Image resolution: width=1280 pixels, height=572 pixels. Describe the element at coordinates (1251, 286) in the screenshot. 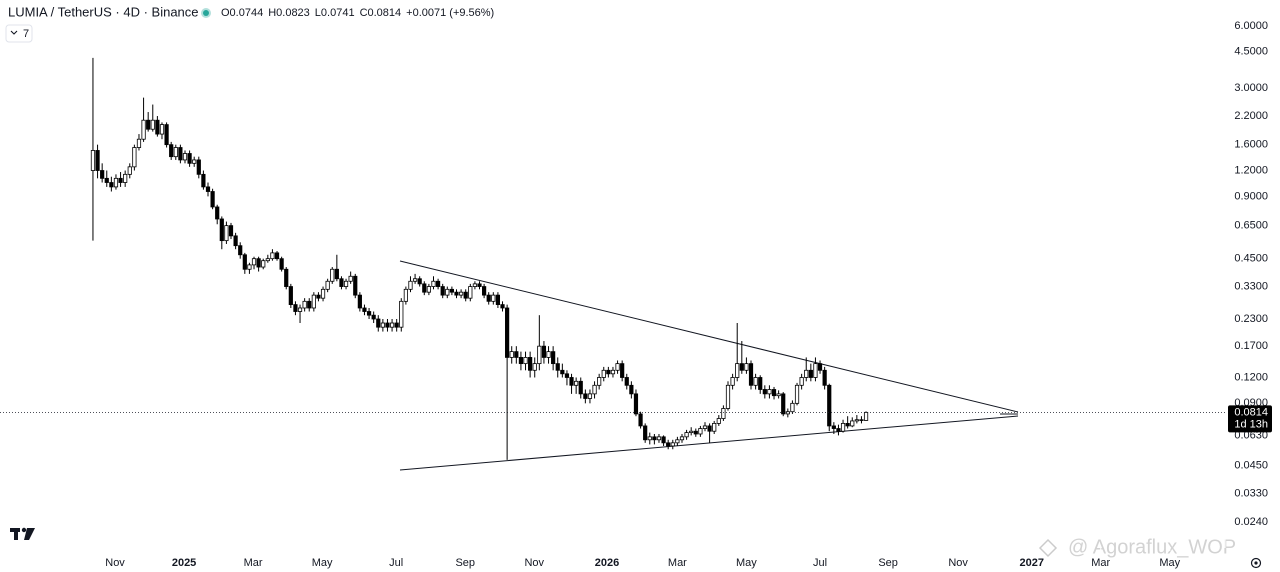

I see `y-tick-label: 0.3300` at that location.